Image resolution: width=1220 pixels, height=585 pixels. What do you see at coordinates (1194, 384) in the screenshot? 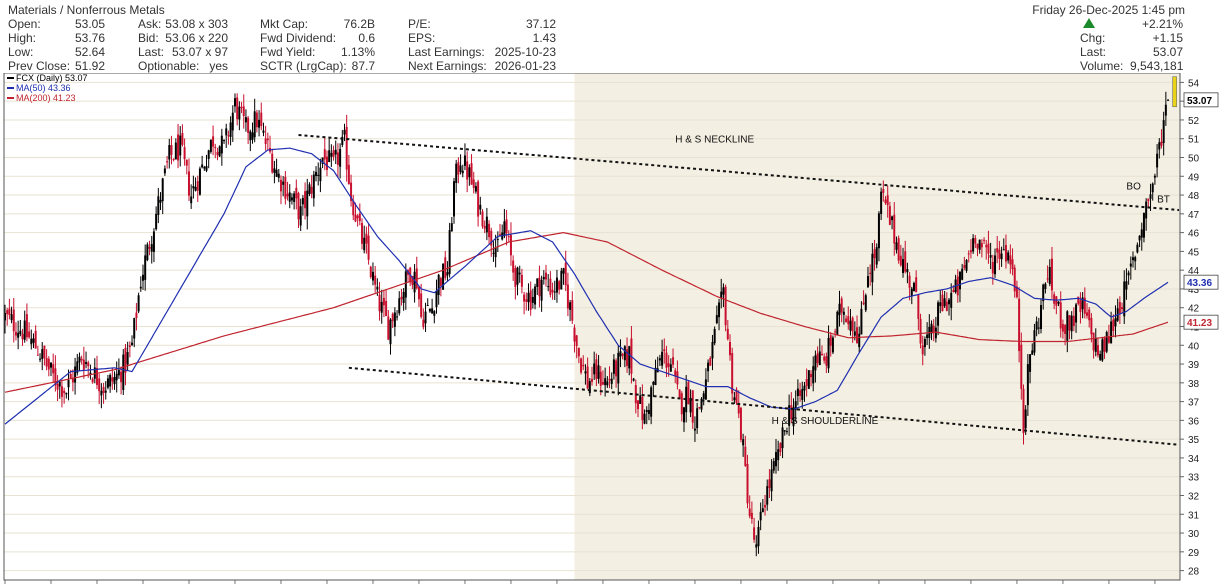
I see `y-tick-label: 38` at bounding box center [1194, 384].